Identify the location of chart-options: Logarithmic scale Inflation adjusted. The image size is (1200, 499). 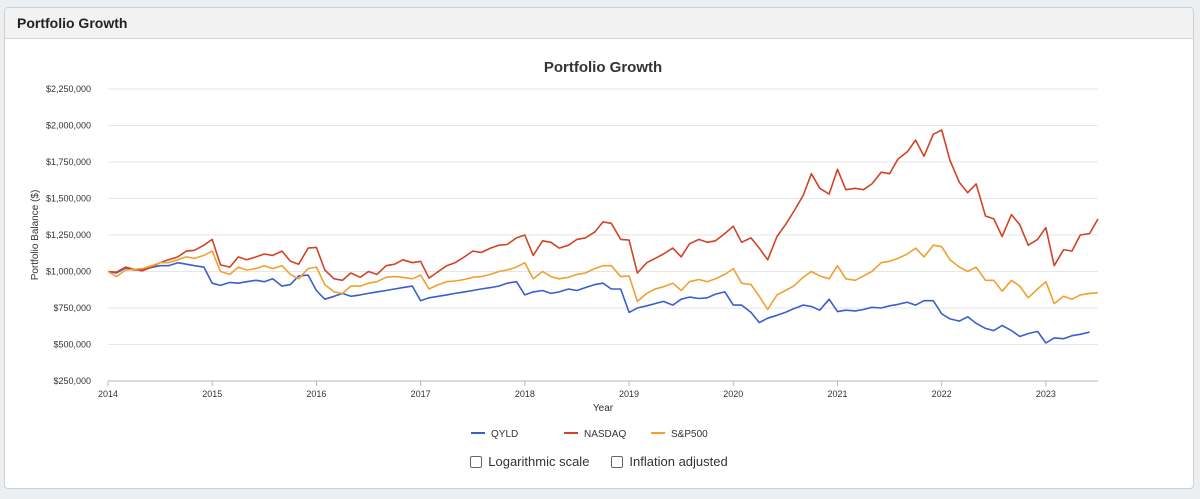
(599, 461).